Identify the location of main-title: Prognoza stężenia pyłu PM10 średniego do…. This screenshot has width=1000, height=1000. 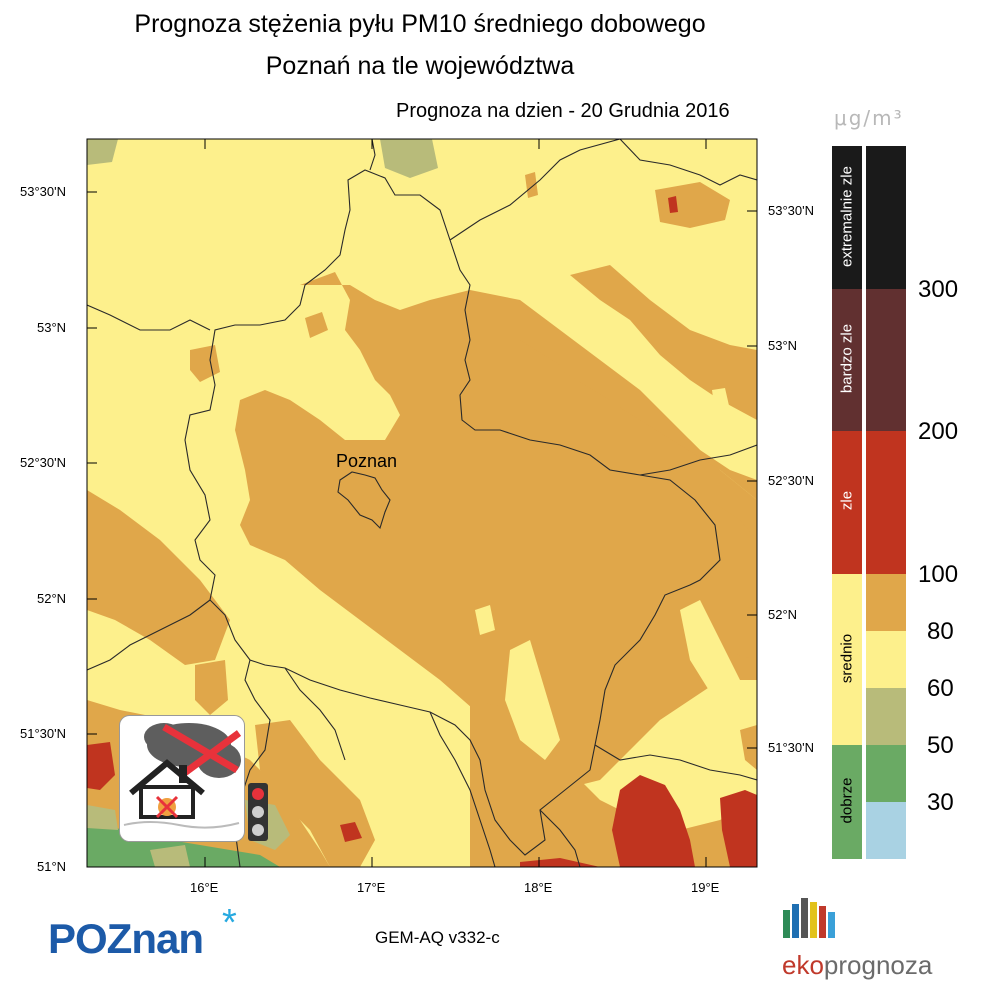
(420, 24).